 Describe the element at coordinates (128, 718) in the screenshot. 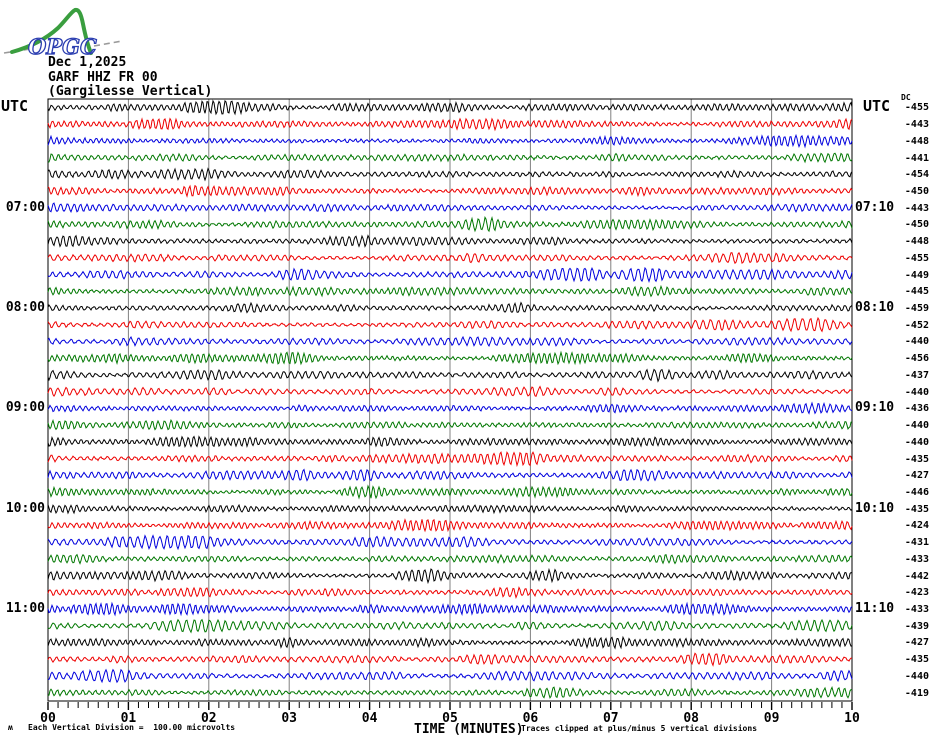

I see `x-tick-label: 01` at that location.